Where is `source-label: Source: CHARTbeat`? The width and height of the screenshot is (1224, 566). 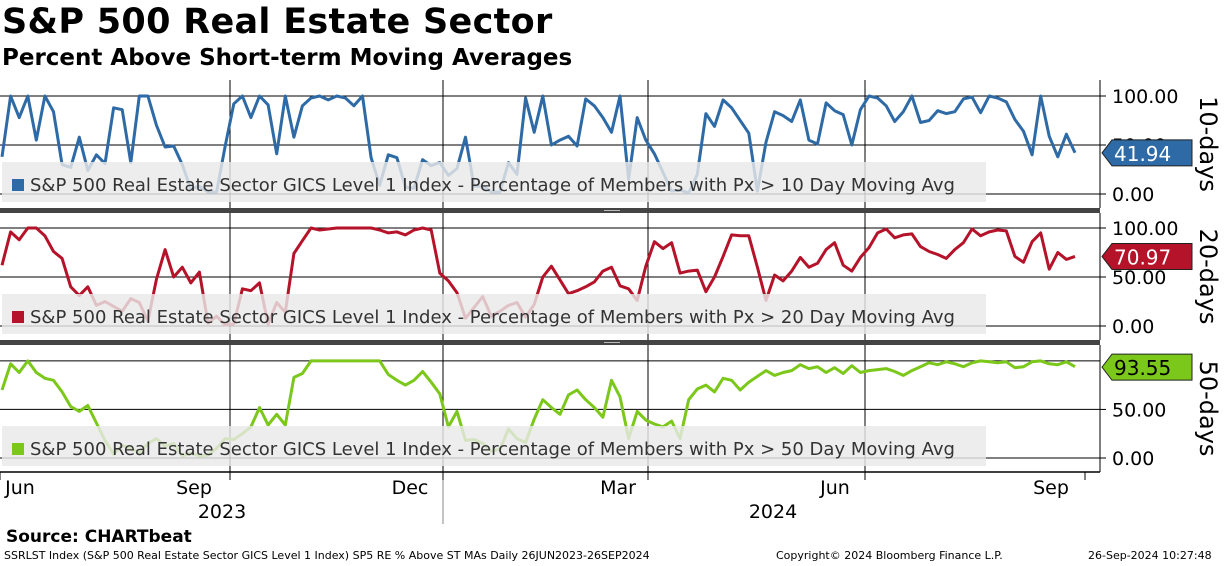
source-label: Source: CHARTbeat is located at coordinates (99, 537).